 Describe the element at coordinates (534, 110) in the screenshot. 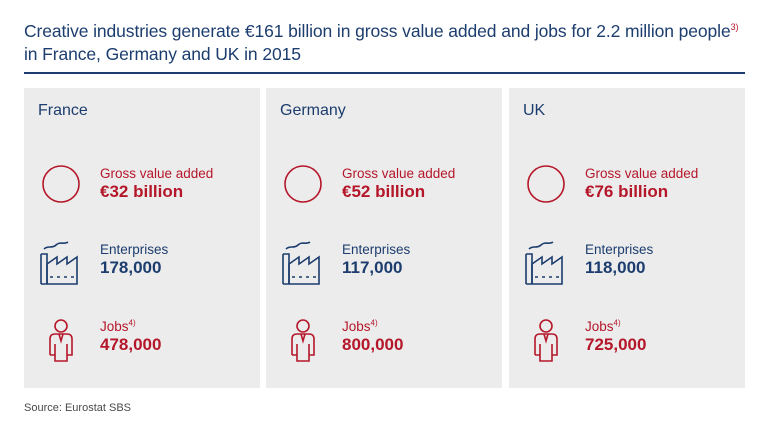

I see `country-name: UK` at that location.